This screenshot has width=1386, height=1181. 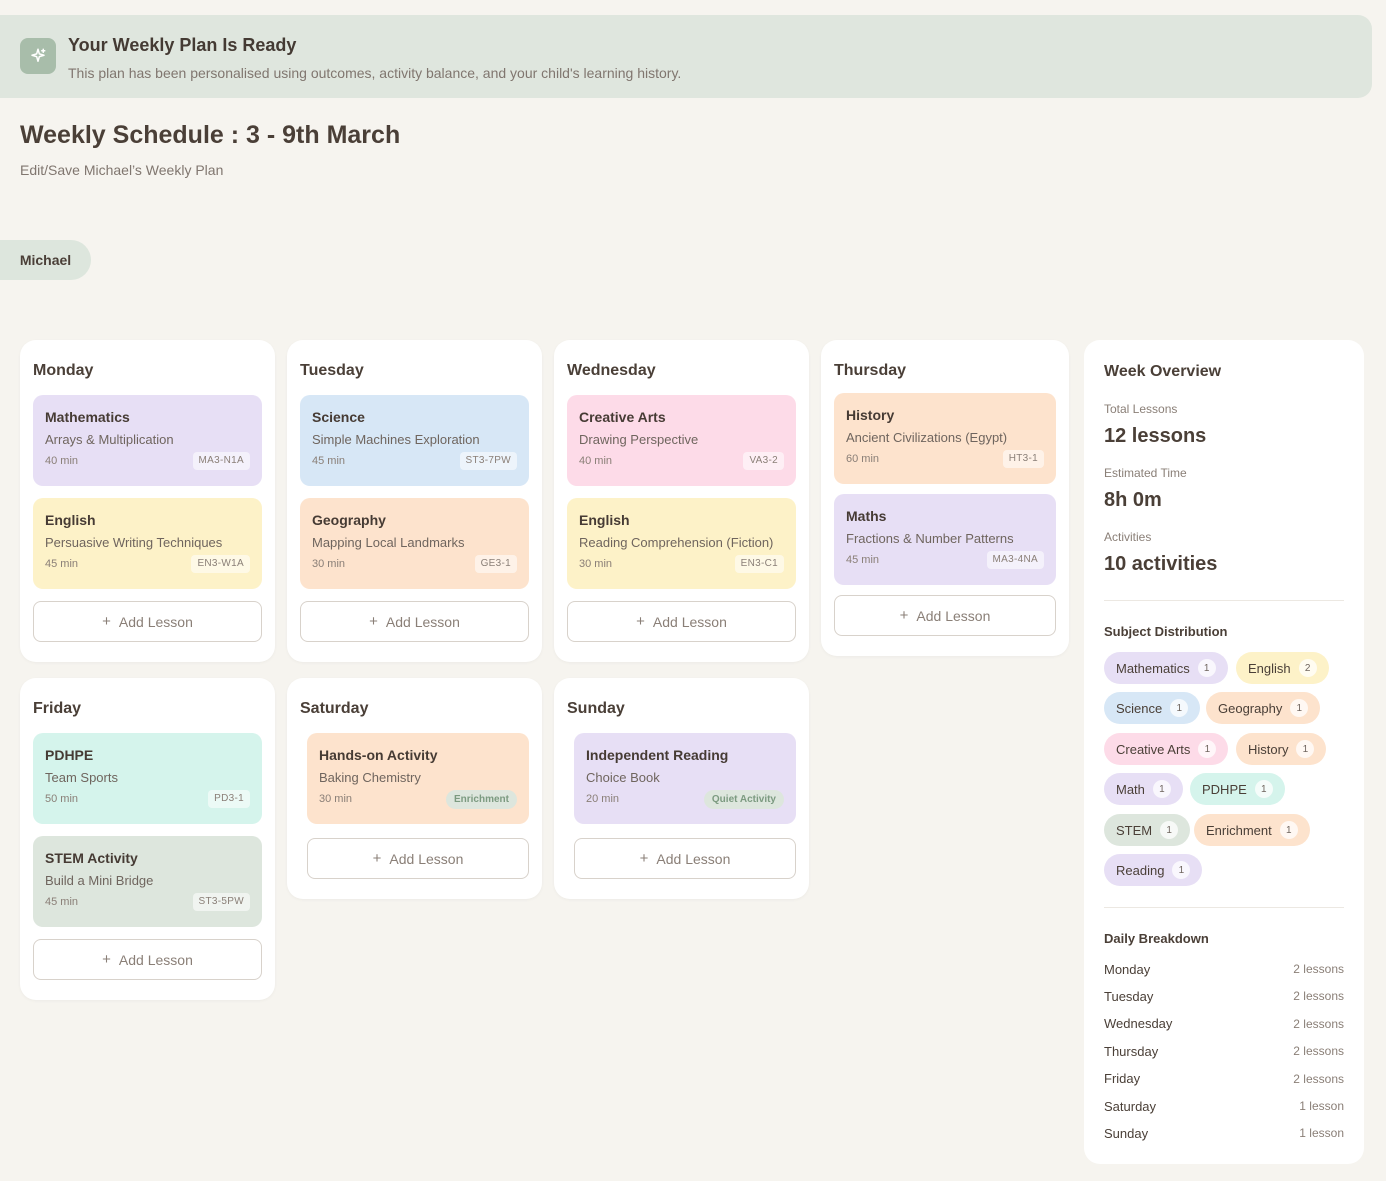 What do you see at coordinates (45, 260) in the screenshot?
I see `child-selector-michael: Michael` at bounding box center [45, 260].